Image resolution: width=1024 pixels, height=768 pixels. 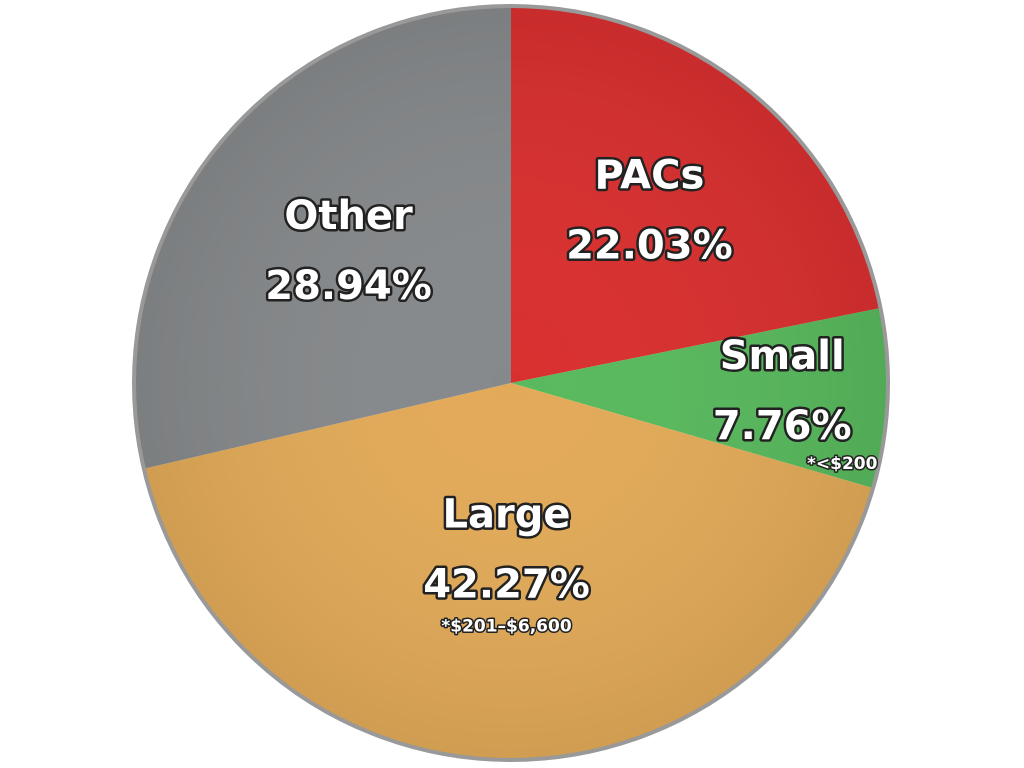 What do you see at coordinates (649, 176) in the screenshot?
I see `slice-name: PACs` at bounding box center [649, 176].